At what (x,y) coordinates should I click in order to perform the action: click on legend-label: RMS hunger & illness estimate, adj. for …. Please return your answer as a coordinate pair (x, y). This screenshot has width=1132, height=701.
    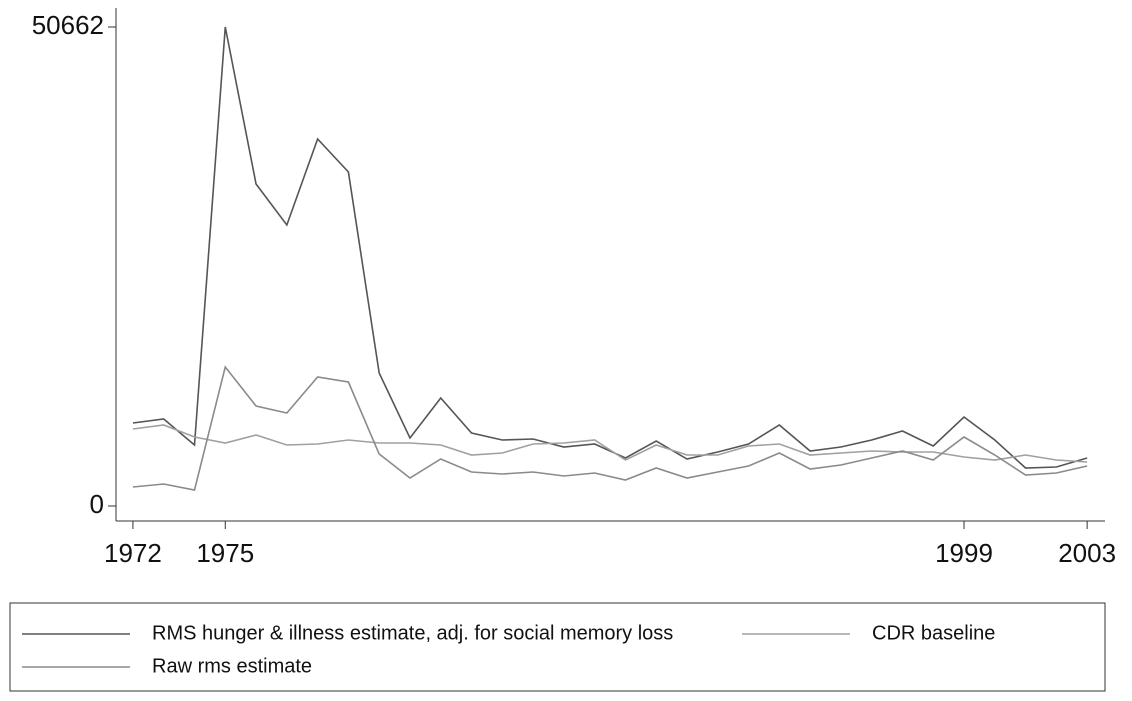
    Looking at the image, I should click on (412, 633).